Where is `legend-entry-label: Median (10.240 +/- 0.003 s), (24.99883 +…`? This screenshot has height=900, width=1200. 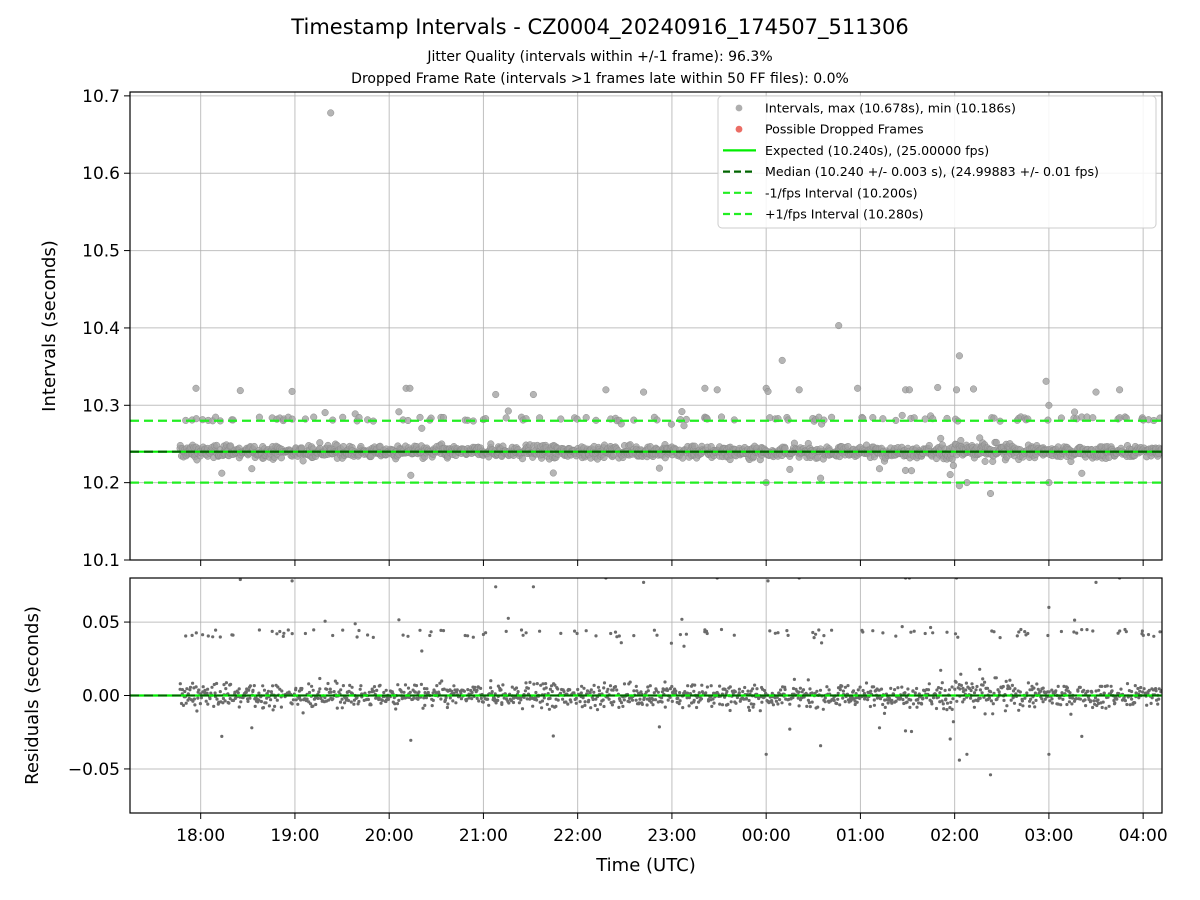
legend-entry-label: Median (10.240 +/- 0.003 s), (24.99883 +… is located at coordinates (932, 171).